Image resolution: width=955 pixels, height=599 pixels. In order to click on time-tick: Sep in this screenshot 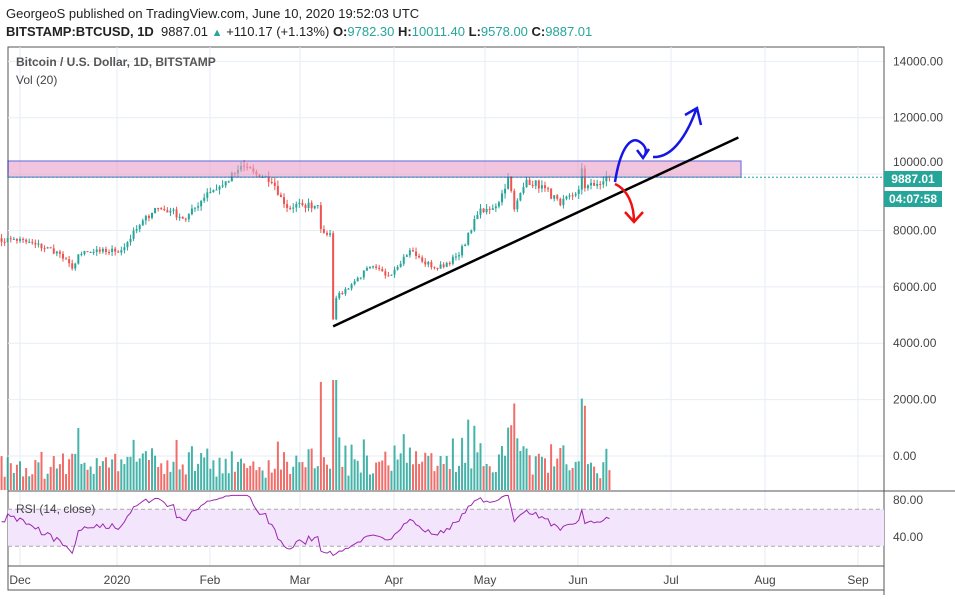, I will do `click(858, 580)`.